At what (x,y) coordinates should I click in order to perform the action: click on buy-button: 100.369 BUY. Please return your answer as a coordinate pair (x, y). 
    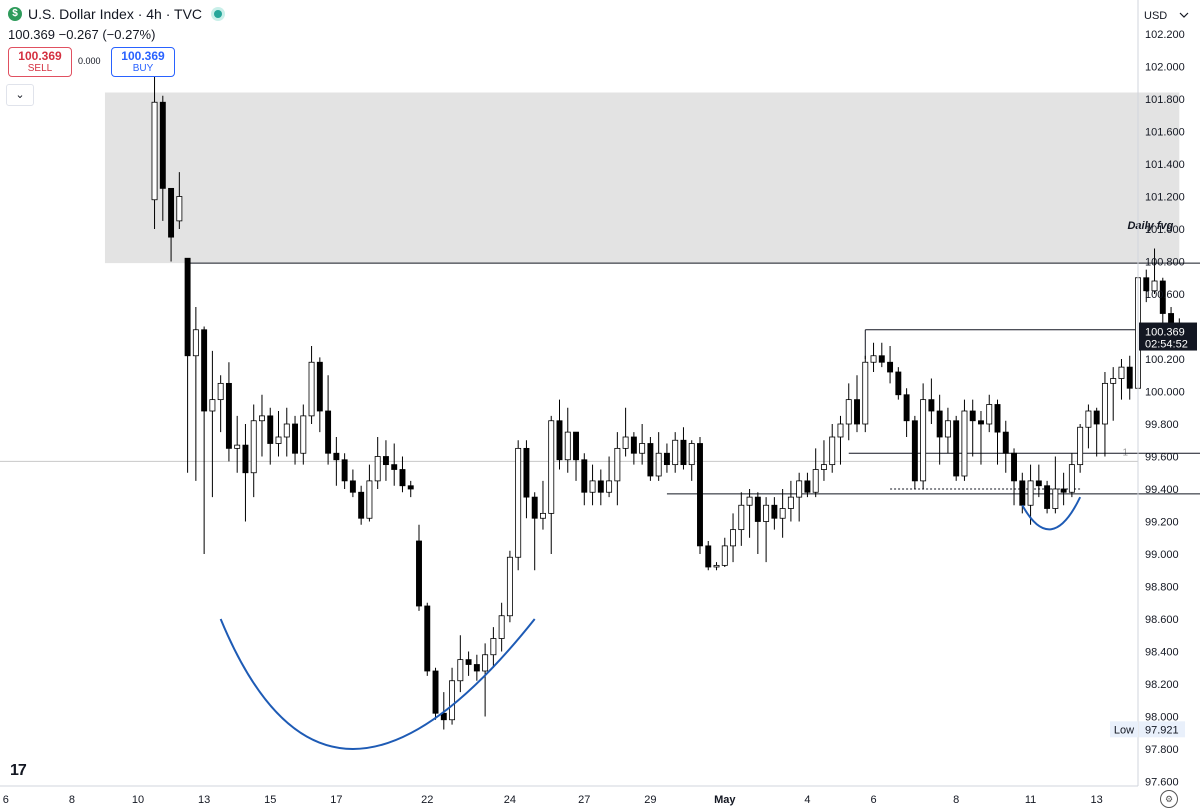
    Looking at the image, I should click on (143, 62).